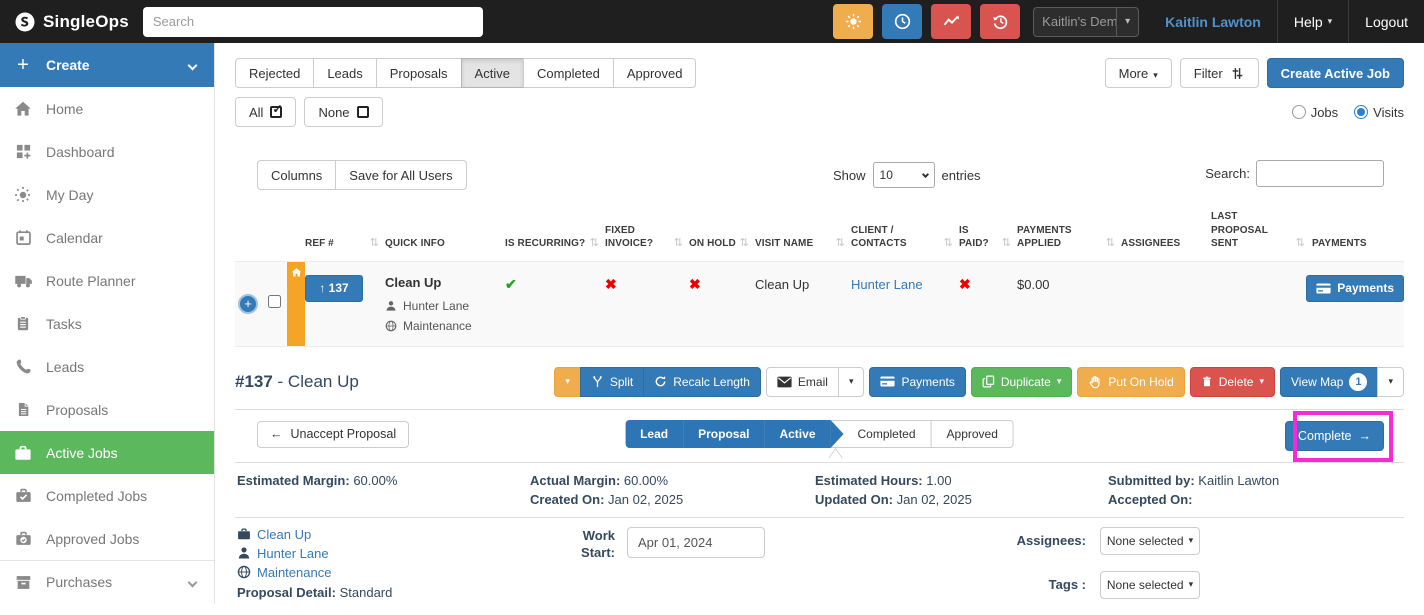 This screenshot has height=615, width=1424. Describe the element at coordinates (819, 462) in the screenshot. I see `divider` at that location.